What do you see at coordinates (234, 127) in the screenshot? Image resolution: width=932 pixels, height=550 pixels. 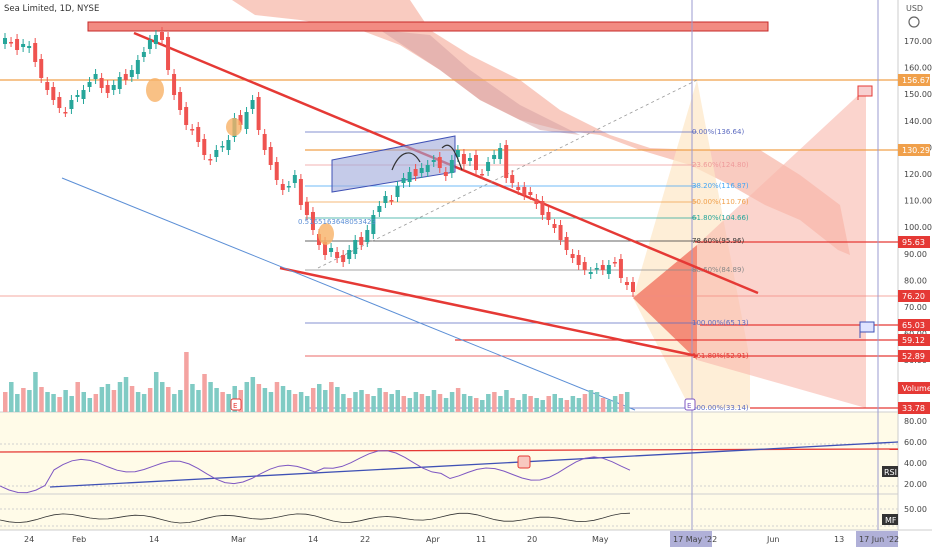 I see `highlight-ellipse` at bounding box center [234, 127].